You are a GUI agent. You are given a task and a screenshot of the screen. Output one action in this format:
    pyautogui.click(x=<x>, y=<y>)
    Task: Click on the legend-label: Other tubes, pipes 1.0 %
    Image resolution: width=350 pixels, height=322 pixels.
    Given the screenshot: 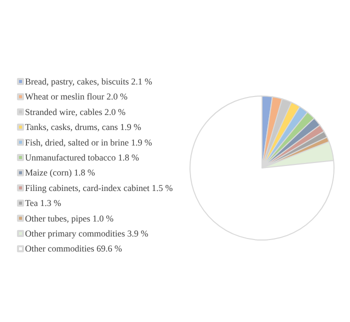 What is the action you would take?
    pyautogui.click(x=69, y=218)
    